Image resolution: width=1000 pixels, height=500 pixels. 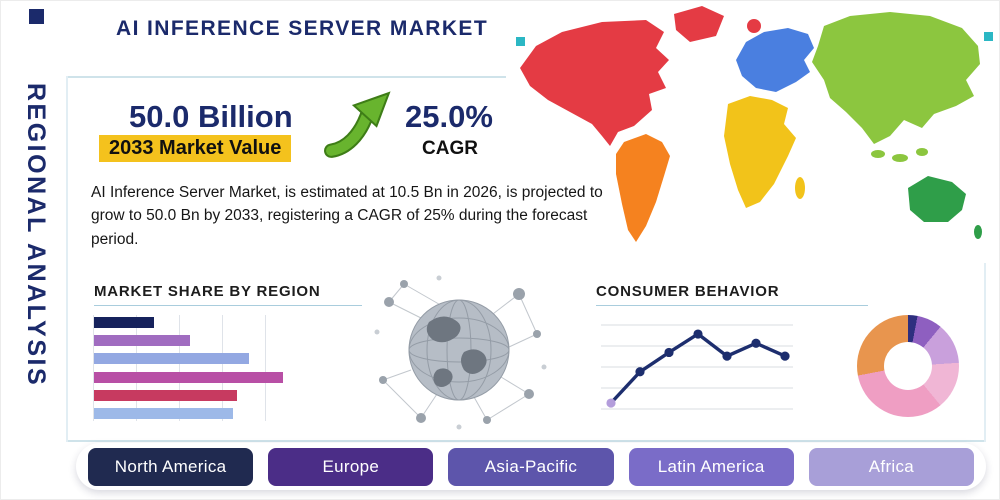 I want to click on region-button-north-america: North America, so click(x=171, y=466).